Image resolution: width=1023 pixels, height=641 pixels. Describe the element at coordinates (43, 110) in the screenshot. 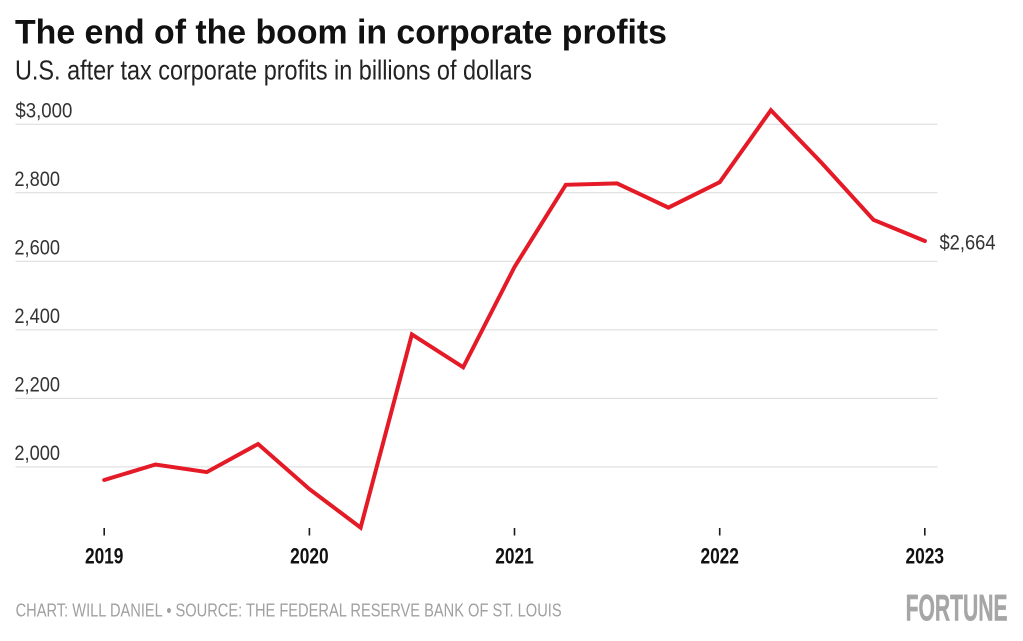

I see `svg-text: $3,000` at that location.